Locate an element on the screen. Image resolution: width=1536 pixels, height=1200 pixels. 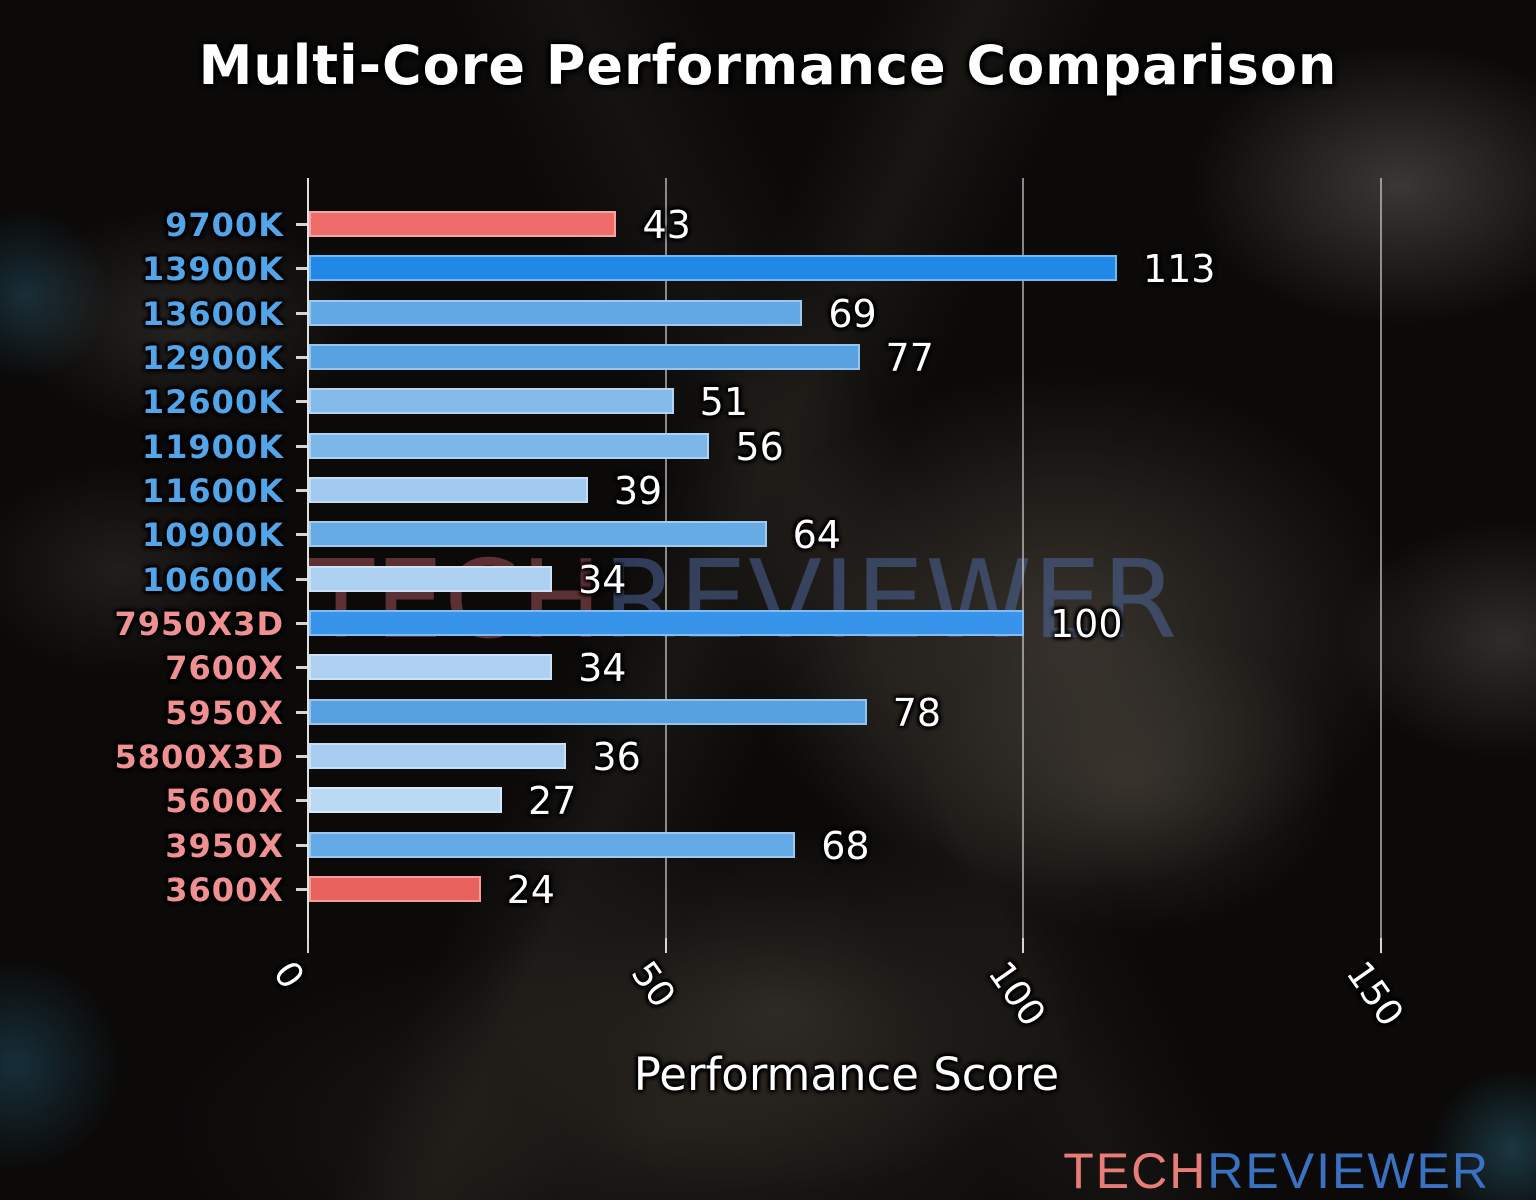
value-label: 64 is located at coordinates (816, 535).